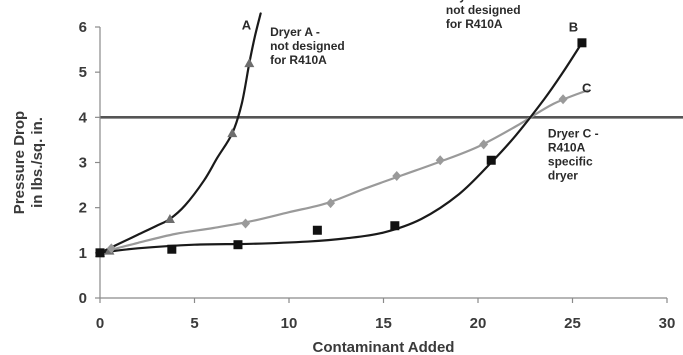 The height and width of the screenshot is (355, 683). I want to click on x-tick-label: 5, so click(194, 323).